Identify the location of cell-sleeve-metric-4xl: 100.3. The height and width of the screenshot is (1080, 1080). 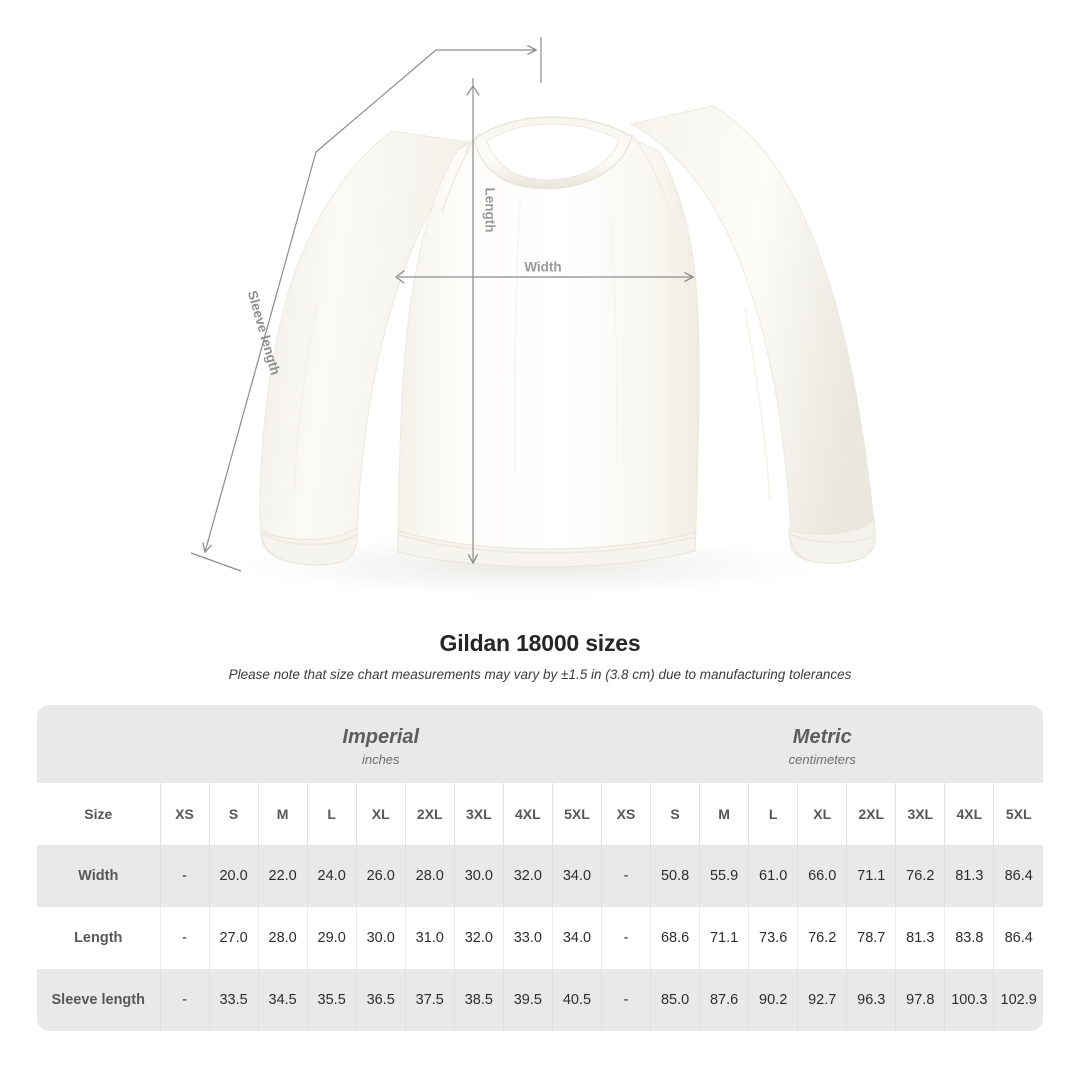
(969, 1000).